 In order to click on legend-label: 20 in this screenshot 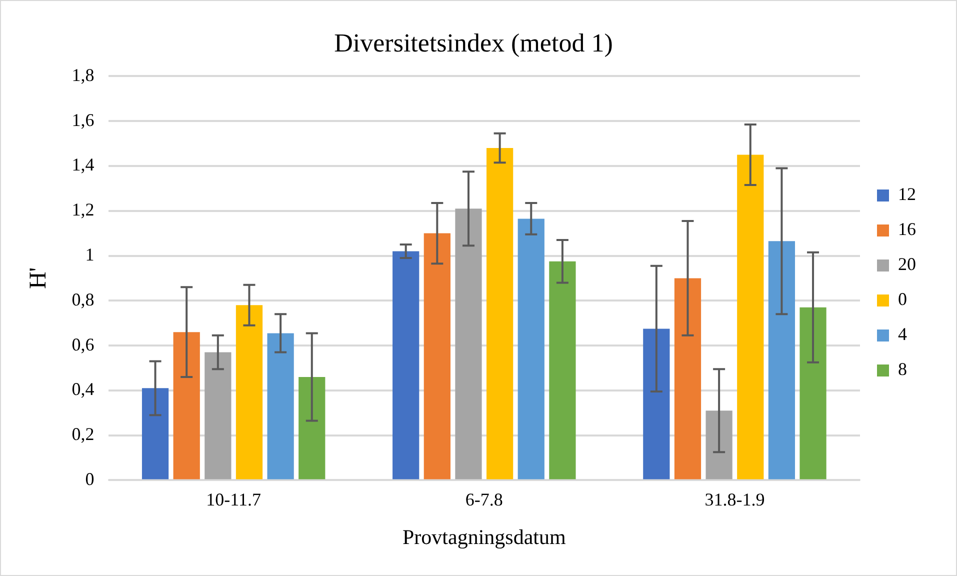, I will do `click(907, 264)`.